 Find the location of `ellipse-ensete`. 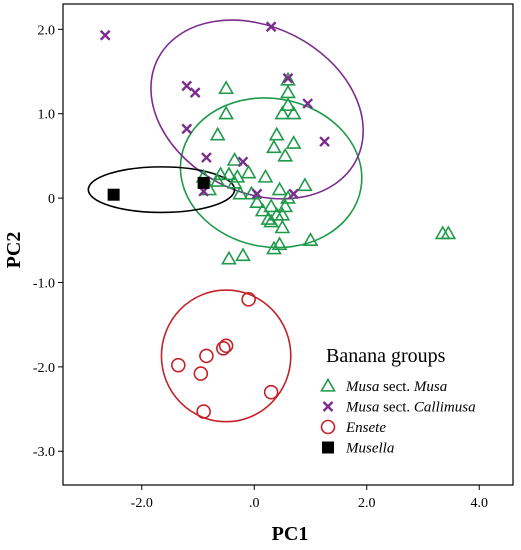

ellipse-ensete is located at coordinates (226, 356).